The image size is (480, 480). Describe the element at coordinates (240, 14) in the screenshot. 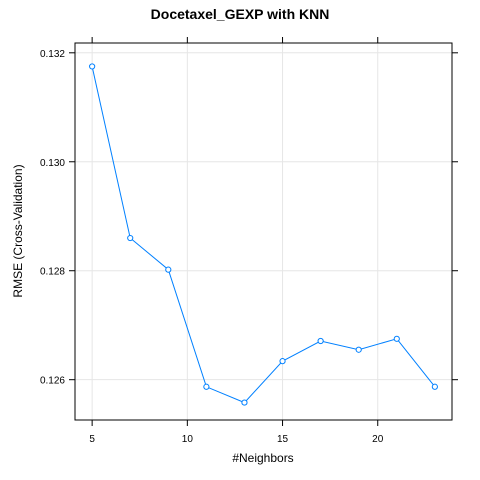

I see `chart-title: Docetaxel_GEXP with KNN` at that location.